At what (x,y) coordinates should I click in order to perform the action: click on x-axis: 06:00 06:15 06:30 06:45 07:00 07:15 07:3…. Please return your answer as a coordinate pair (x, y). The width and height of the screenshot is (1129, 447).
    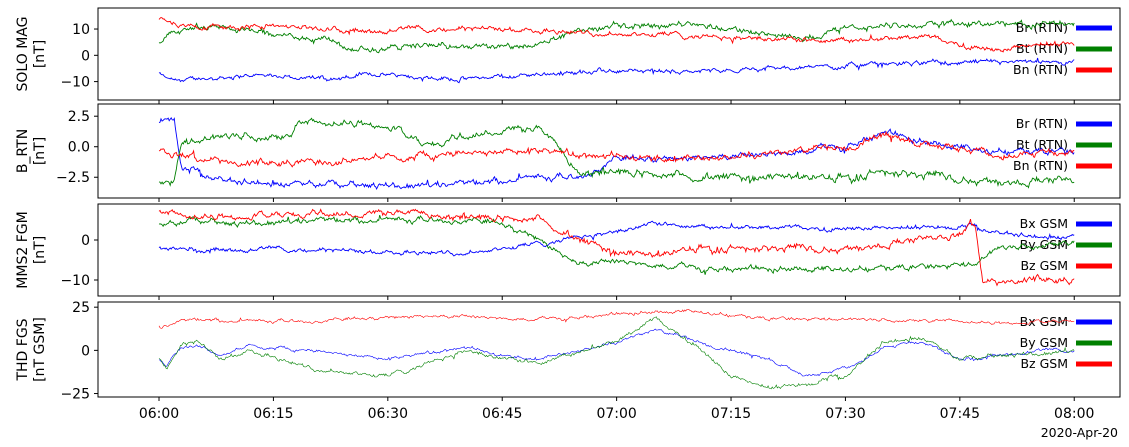
    Looking at the image, I should click on (628, 423).